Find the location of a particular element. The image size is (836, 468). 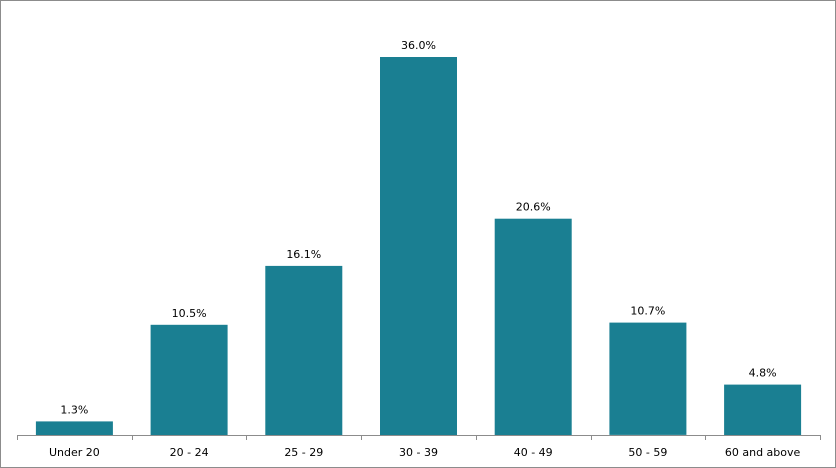

x-tick-label-6: 50 - 59 is located at coordinates (647, 452).